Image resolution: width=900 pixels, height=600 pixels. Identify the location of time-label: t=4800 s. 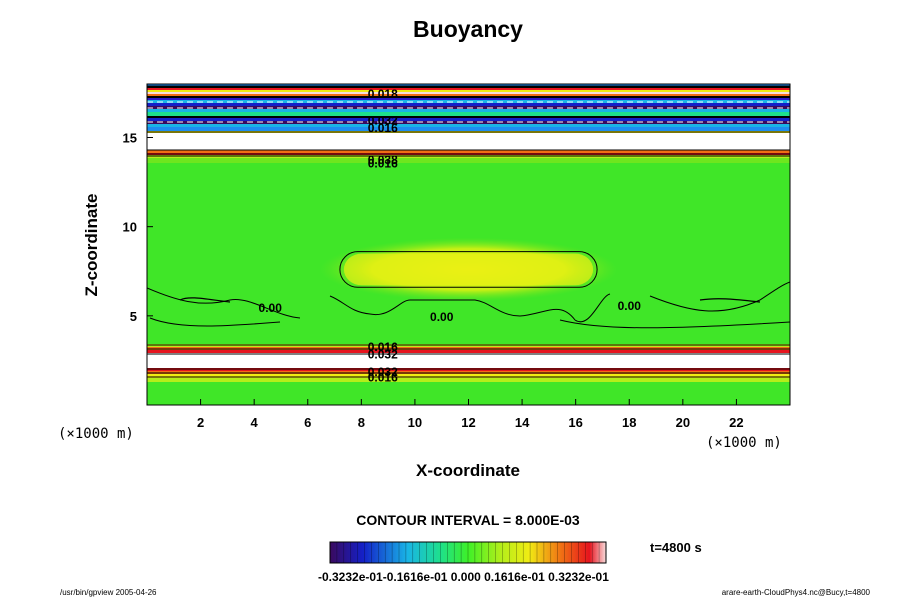
(676, 547).